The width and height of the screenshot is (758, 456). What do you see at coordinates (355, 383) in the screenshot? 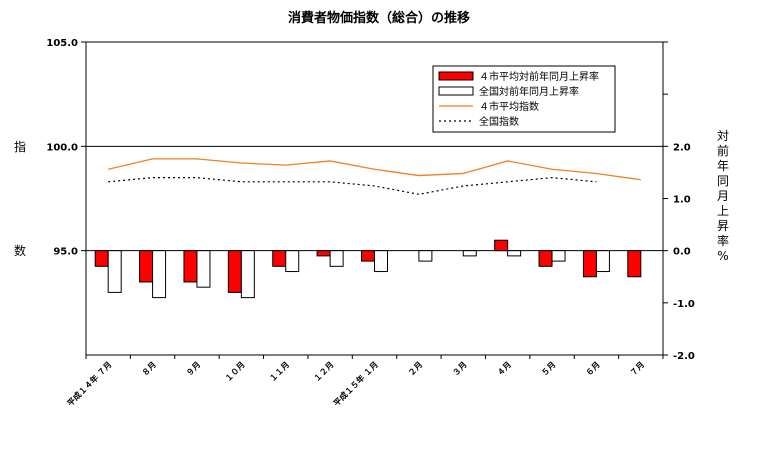
I see `x-tick-label: 平成１５年 １月` at bounding box center [355, 383].